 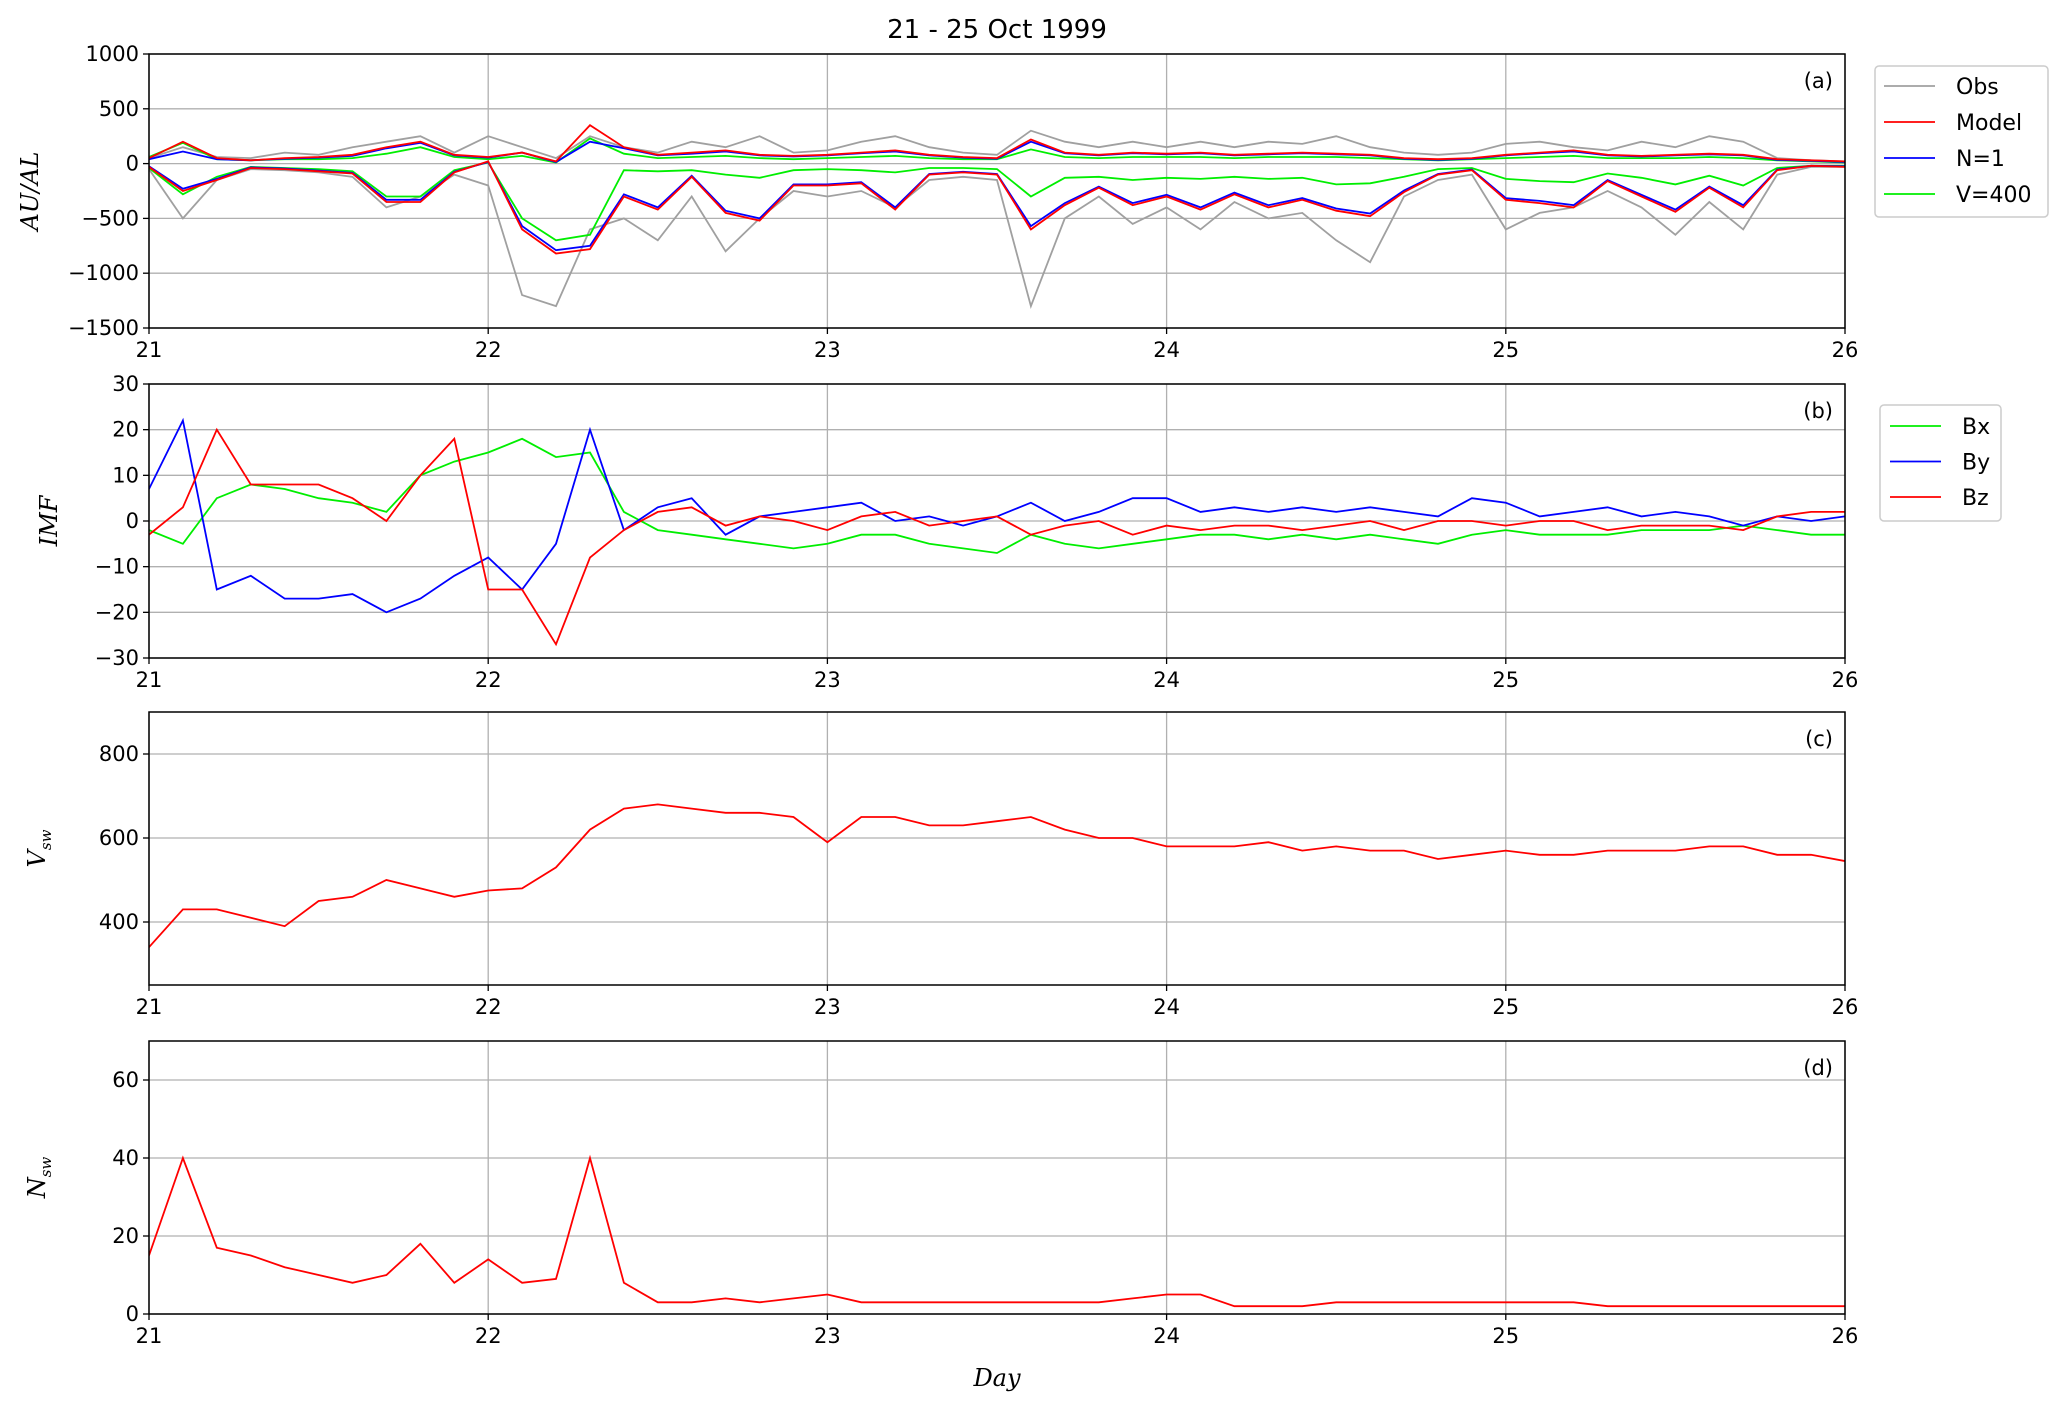 I want to click on legend: Obs Model N=1 V=400, so click(x=1961, y=141).